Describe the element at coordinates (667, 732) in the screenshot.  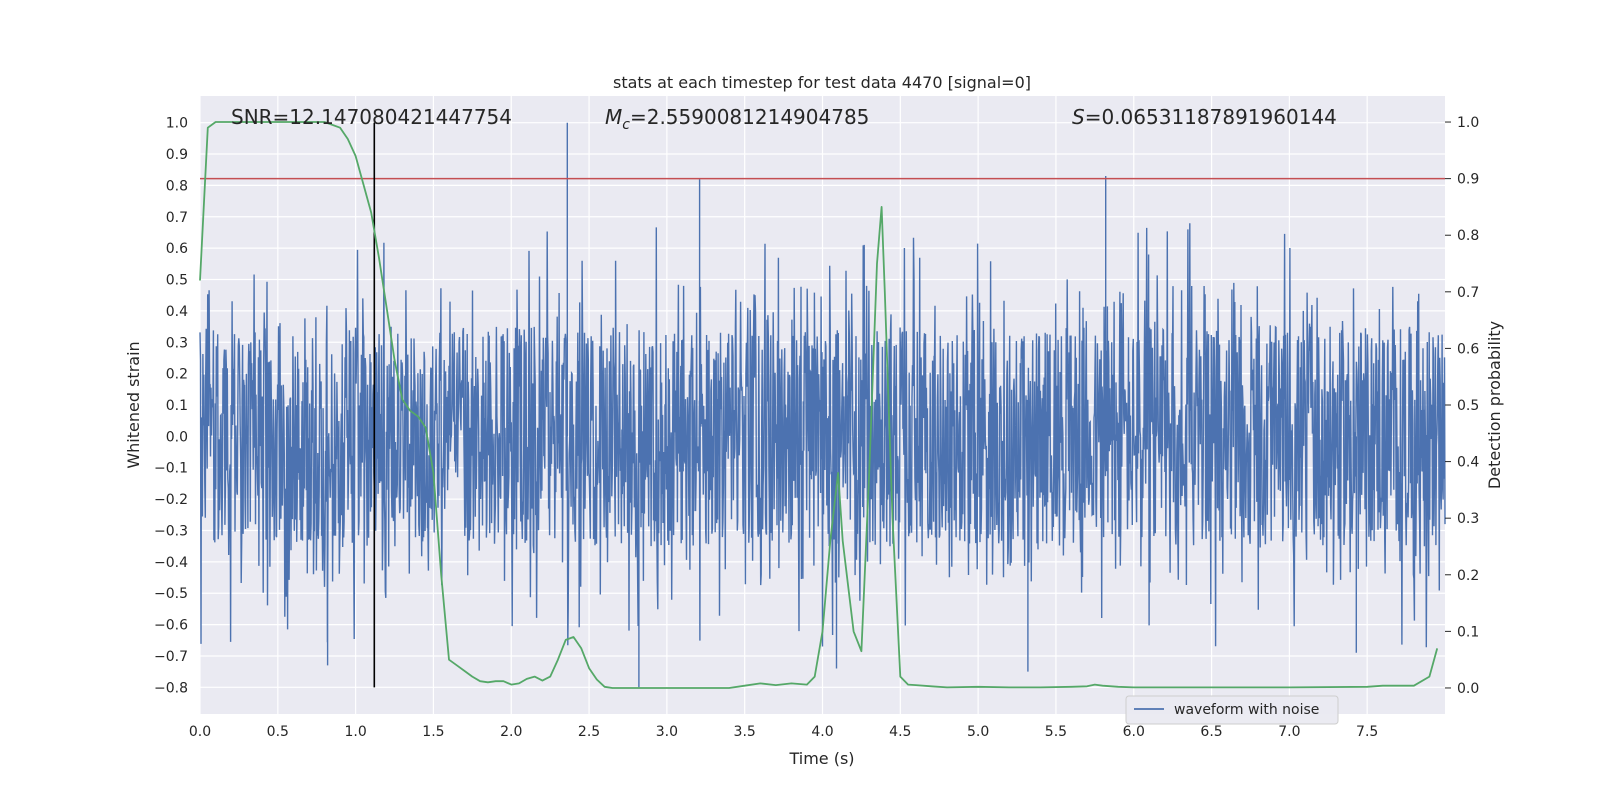
I see `x-tick-label: 3.0` at that location.